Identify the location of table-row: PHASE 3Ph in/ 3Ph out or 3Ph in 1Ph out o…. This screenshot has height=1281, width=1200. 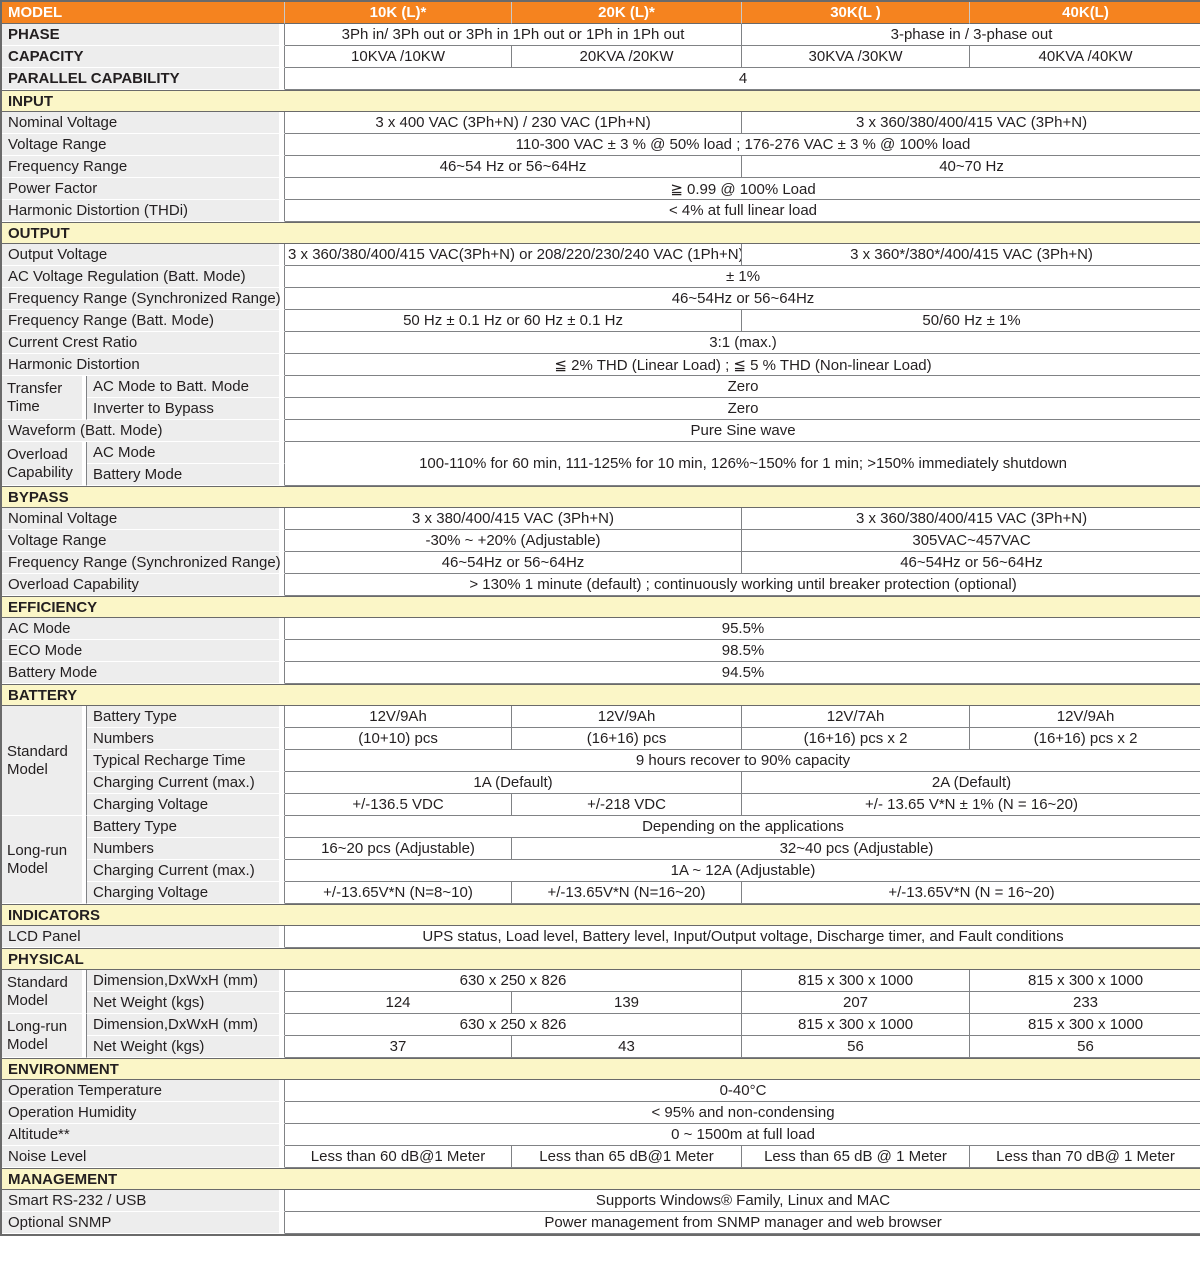
(601, 35).